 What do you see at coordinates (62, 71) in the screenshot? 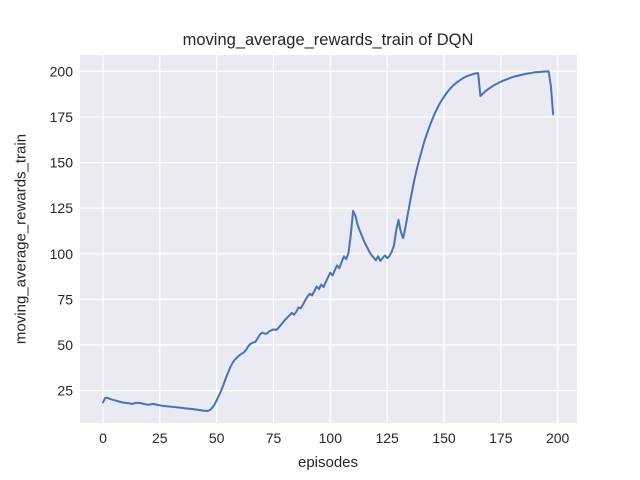
I see `y-tick-label: 200` at bounding box center [62, 71].